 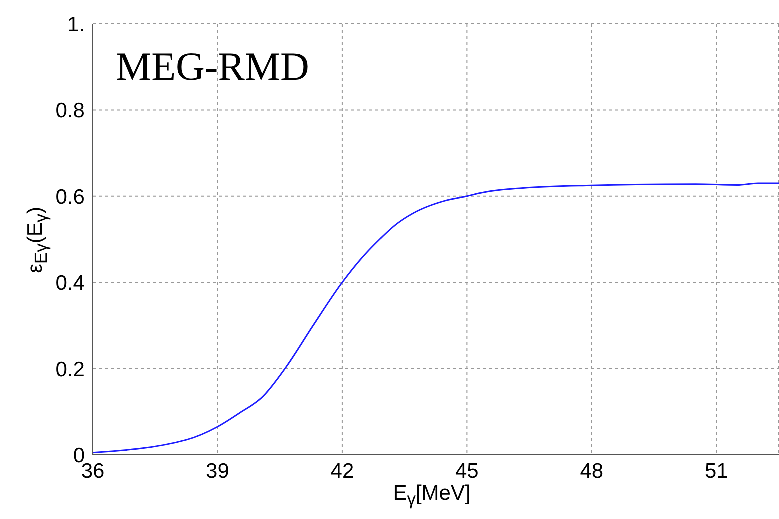 What do you see at coordinates (342, 471) in the screenshot?
I see `x-tick-label: 42` at bounding box center [342, 471].